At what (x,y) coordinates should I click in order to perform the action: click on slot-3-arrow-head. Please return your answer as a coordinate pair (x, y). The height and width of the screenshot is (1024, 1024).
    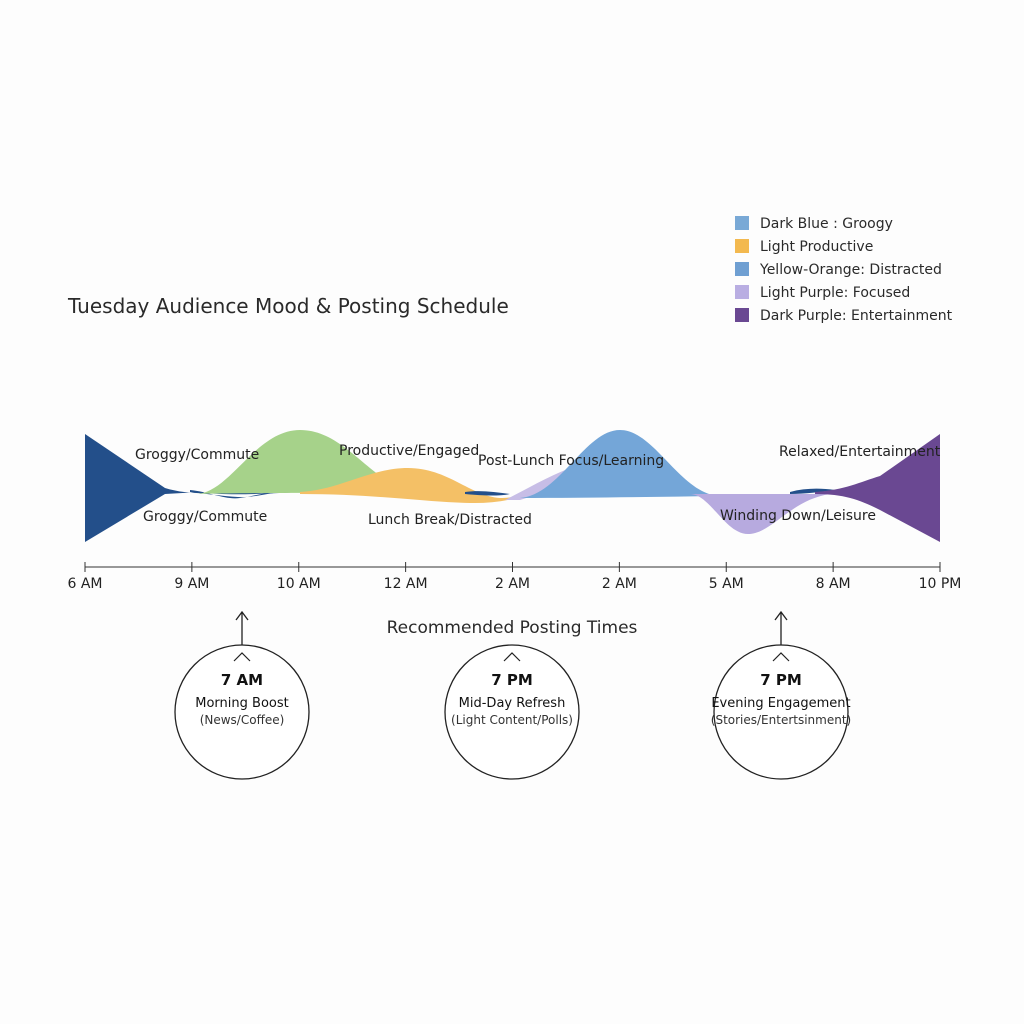
    Looking at the image, I should click on (781, 615).